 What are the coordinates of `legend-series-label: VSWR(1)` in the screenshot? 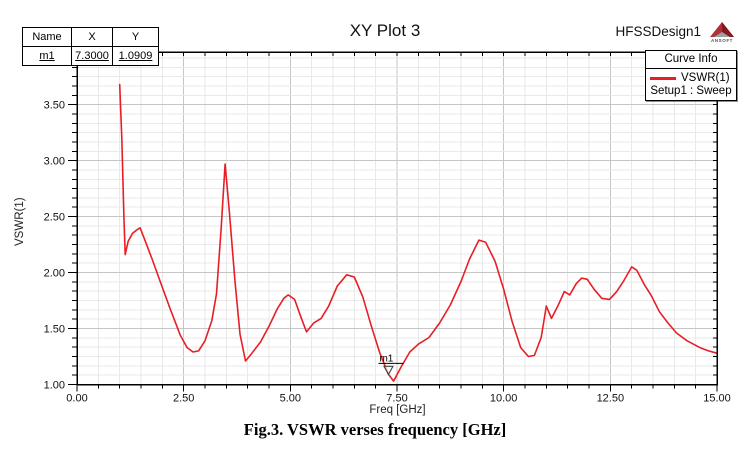 It's located at (705, 78).